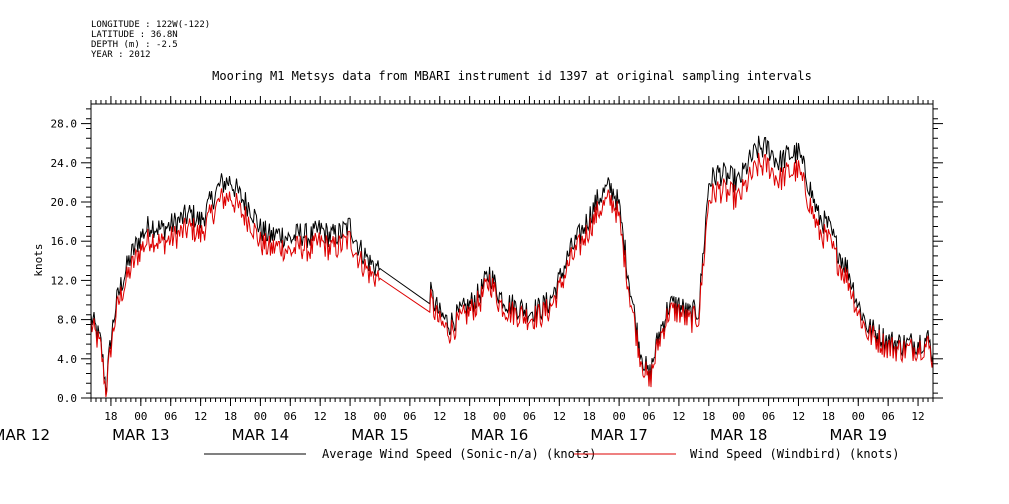  What do you see at coordinates (64, 280) in the screenshot?
I see `y-tick-label: 12.0` at bounding box center [64, 280].